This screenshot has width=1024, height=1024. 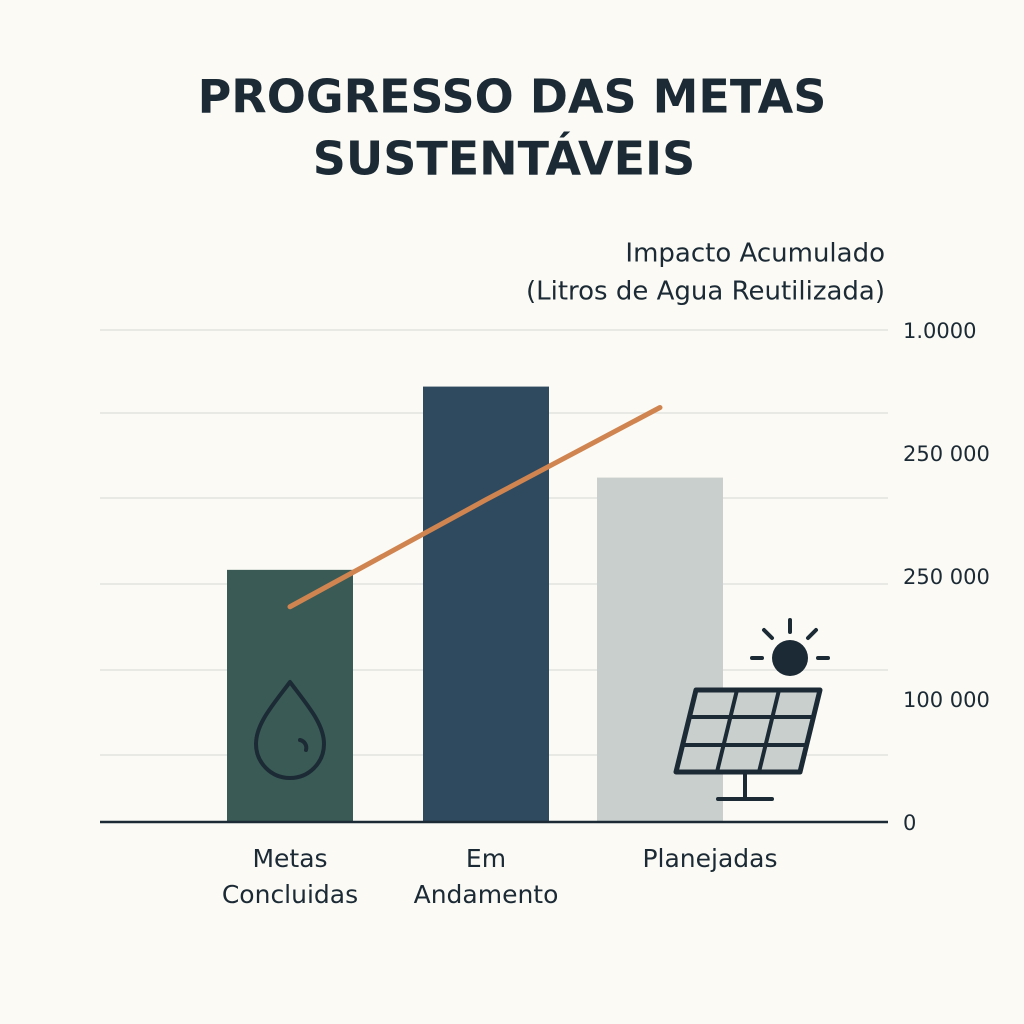 What do you see at coordinates (290, 876) in the screenshot?
I see `x-tick-label: Metas Concluidas` at bounding box center [290, 876].